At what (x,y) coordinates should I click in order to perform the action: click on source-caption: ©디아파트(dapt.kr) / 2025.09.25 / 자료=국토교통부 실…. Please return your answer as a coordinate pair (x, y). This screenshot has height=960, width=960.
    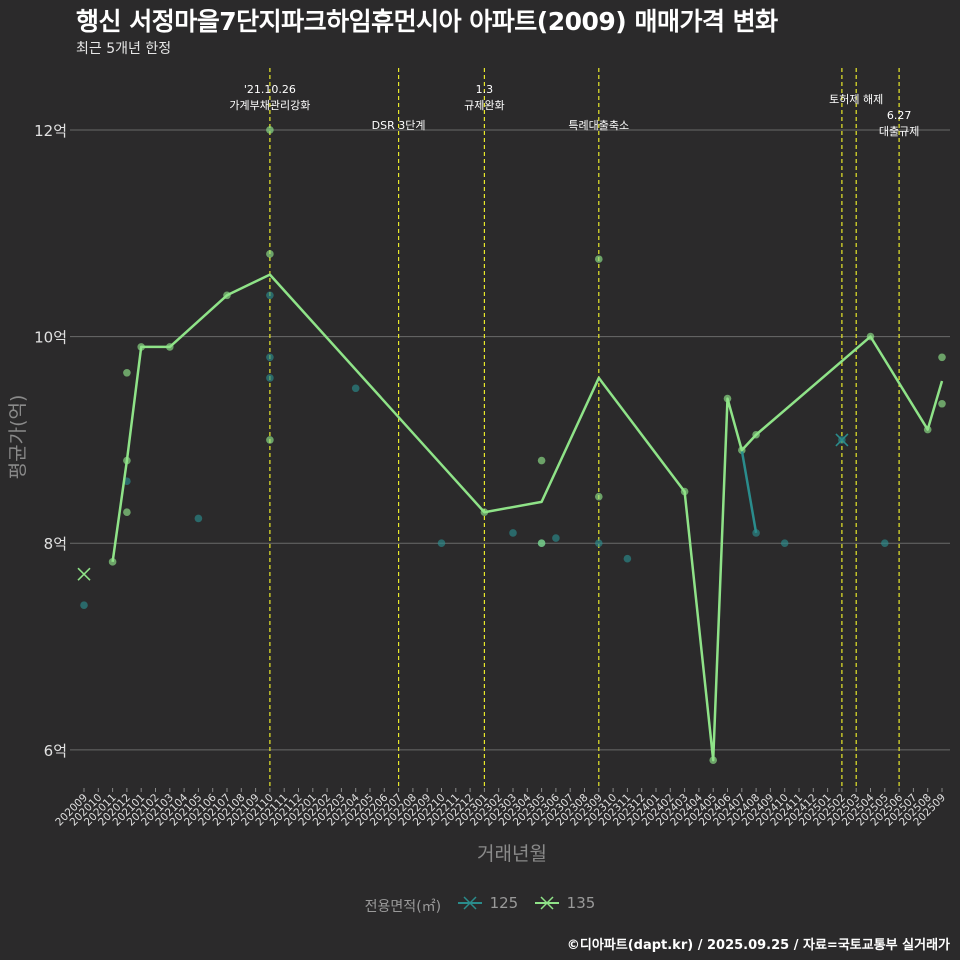
    Looking at the image, I should click on (758, 945).